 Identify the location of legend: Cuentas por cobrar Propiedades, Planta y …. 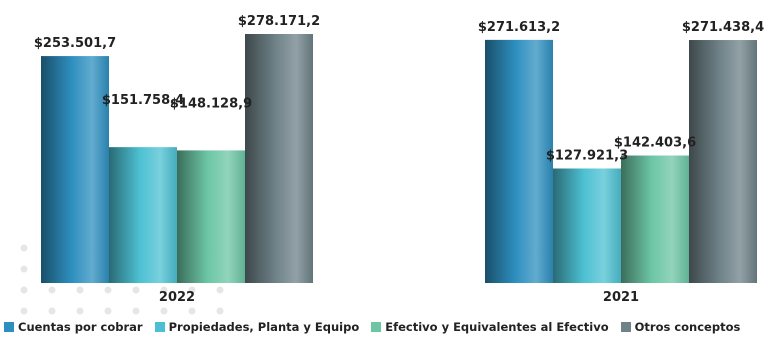
(387, 327).